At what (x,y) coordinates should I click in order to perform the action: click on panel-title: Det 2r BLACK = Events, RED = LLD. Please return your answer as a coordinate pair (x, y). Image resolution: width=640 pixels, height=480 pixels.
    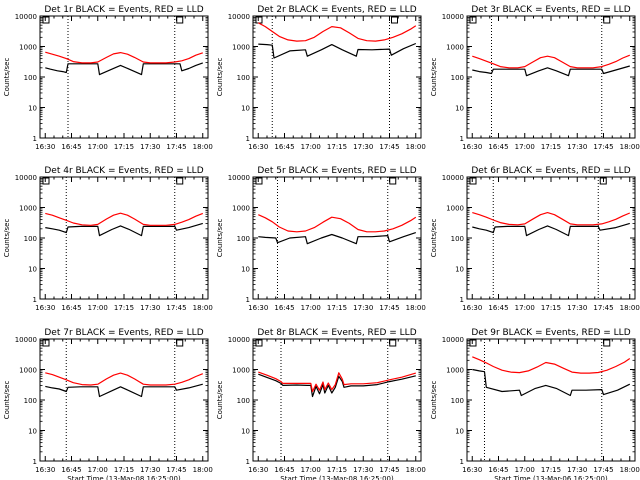
    Looking at the image, I should click on (336, 10).